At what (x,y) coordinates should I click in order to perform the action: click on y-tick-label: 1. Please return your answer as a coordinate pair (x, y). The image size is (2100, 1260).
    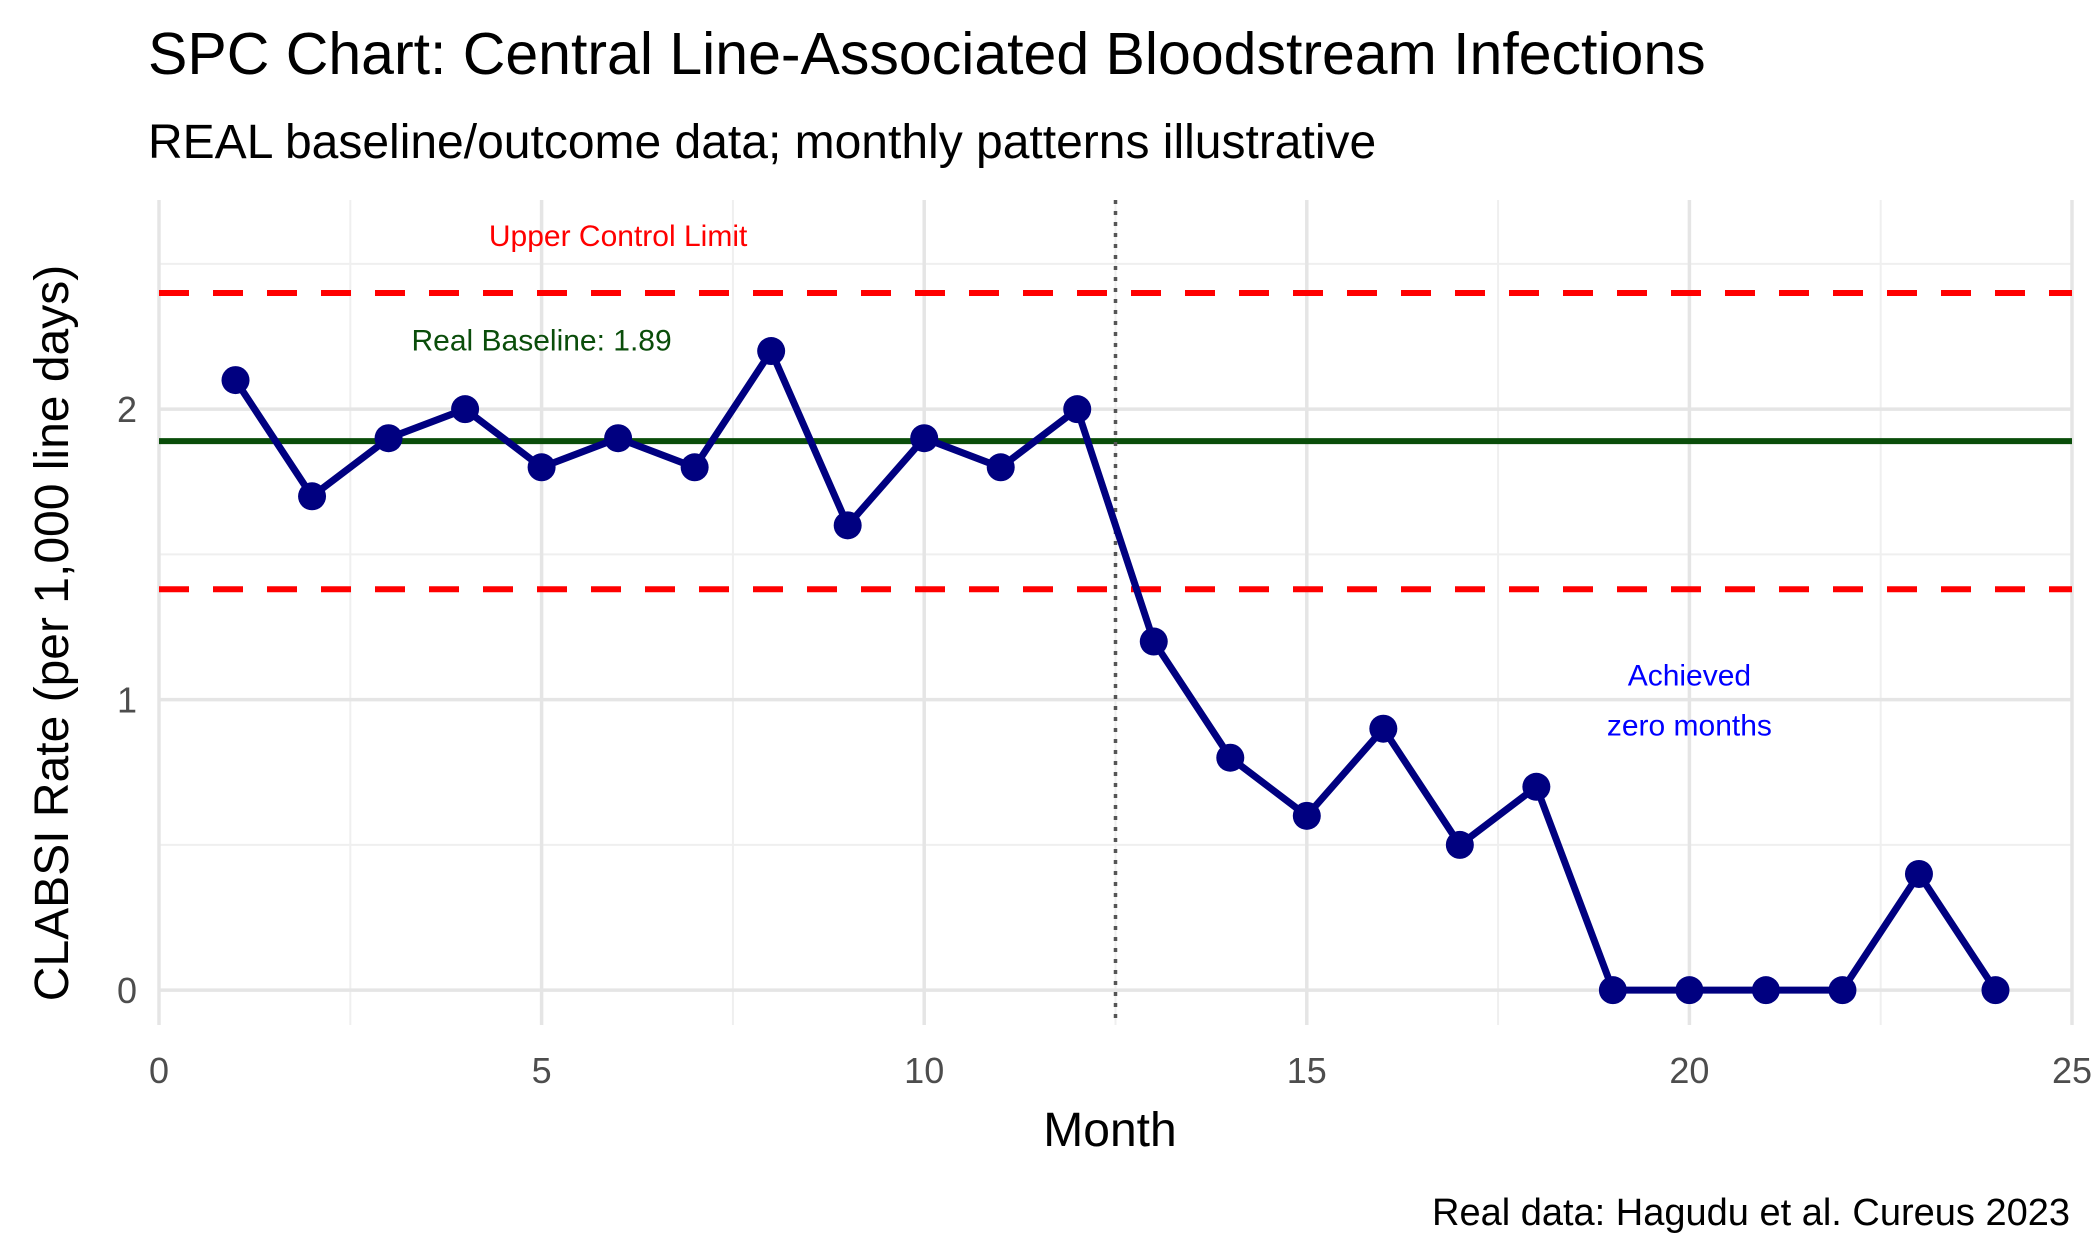
    Looking at the image, I should click on (127, 700).